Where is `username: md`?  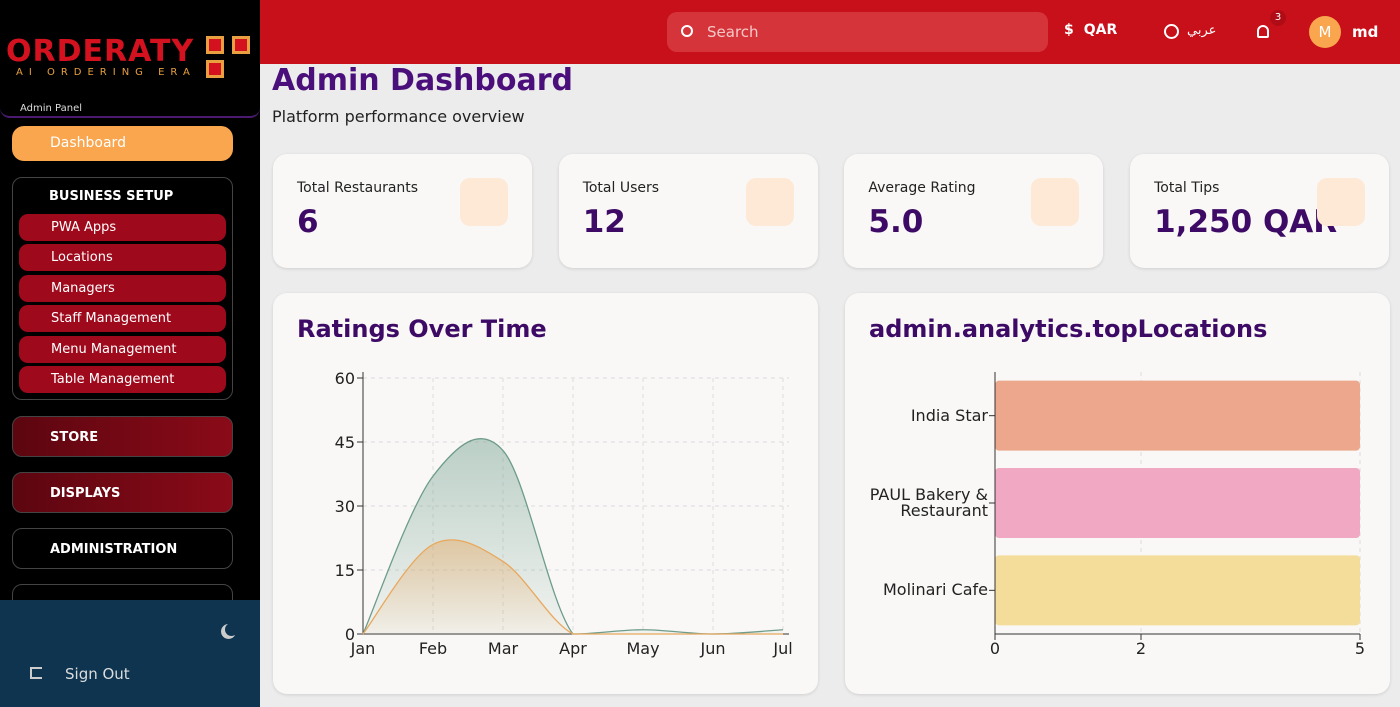
username: md is located at coordinates (1365, 32).